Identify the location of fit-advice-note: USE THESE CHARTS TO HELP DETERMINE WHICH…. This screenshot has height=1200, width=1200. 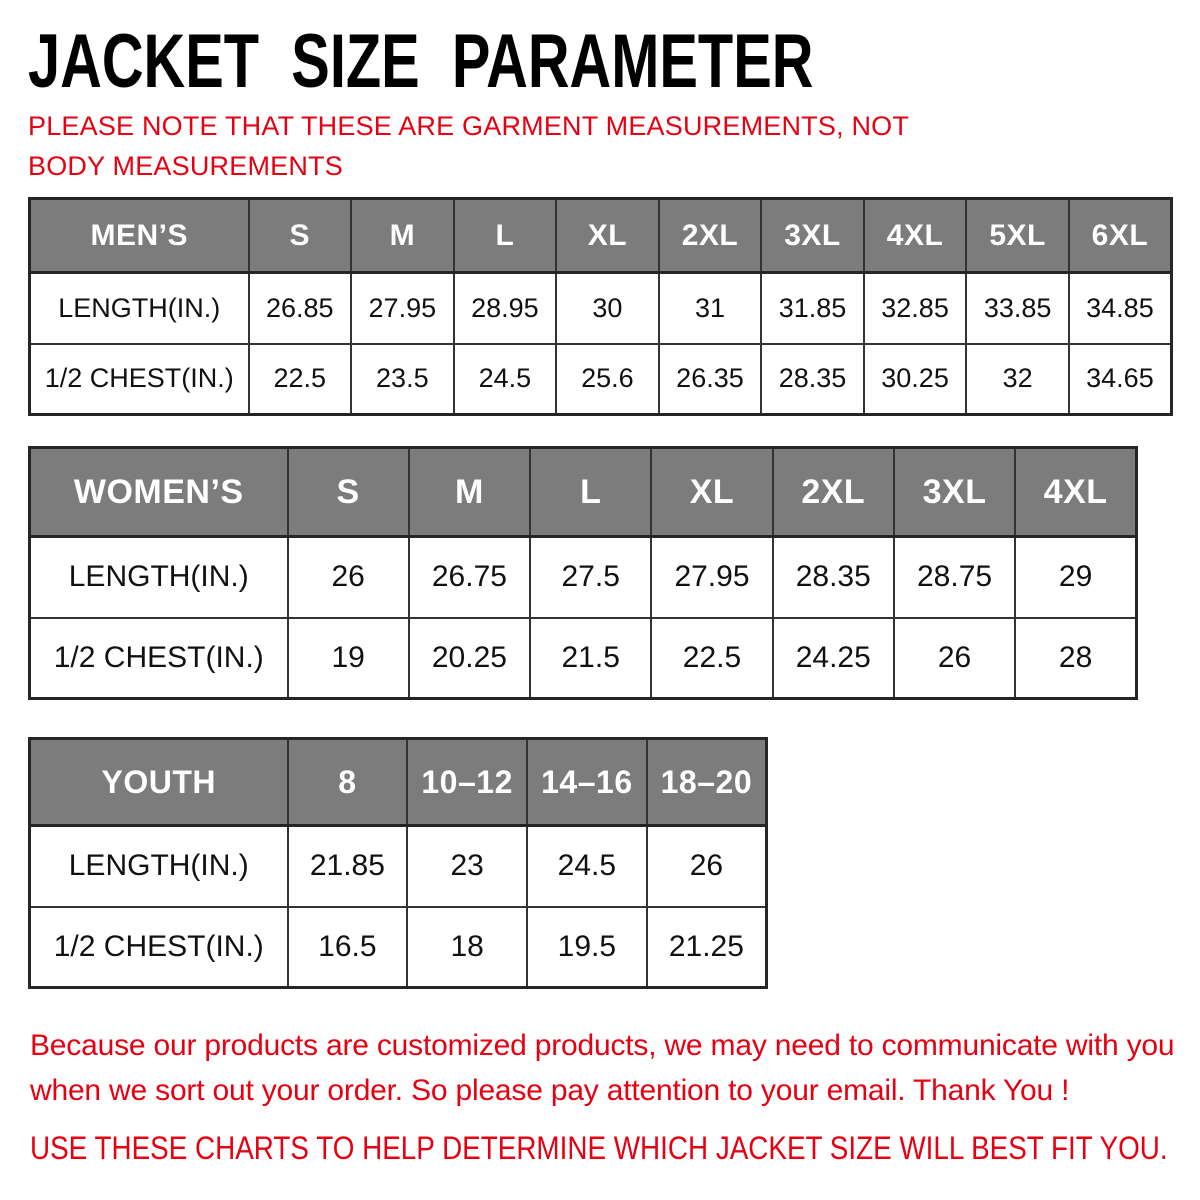
(599, 1148).